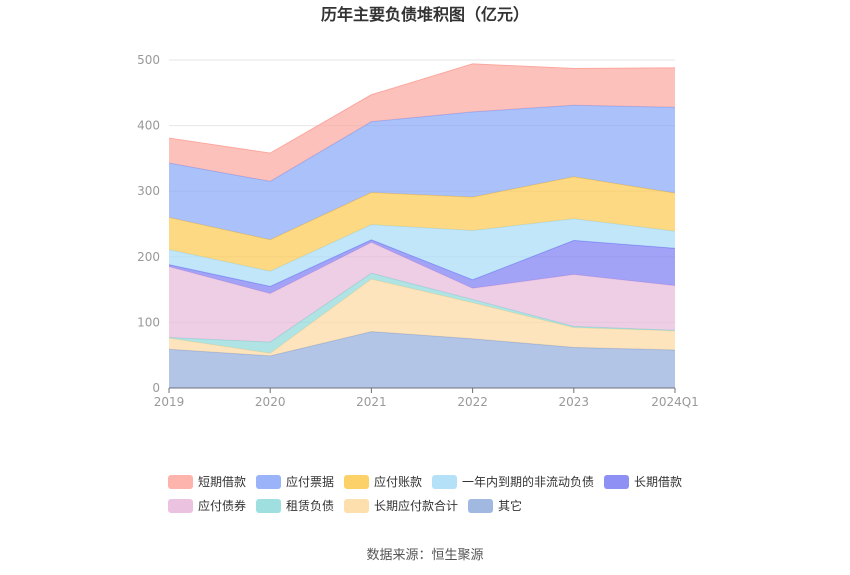 This screenshot has width=850, height=575. I want to click on data-source: 数据来源：恒生聚源, so click(424, 555).